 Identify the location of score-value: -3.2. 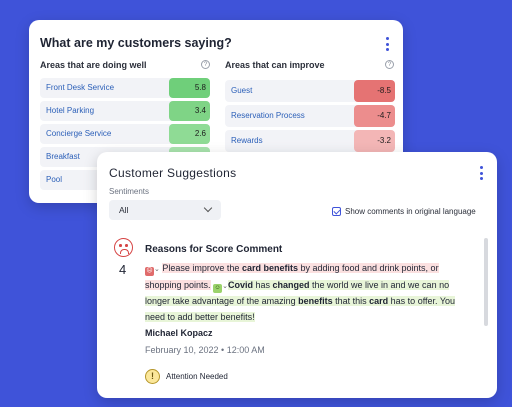
(374, 141).